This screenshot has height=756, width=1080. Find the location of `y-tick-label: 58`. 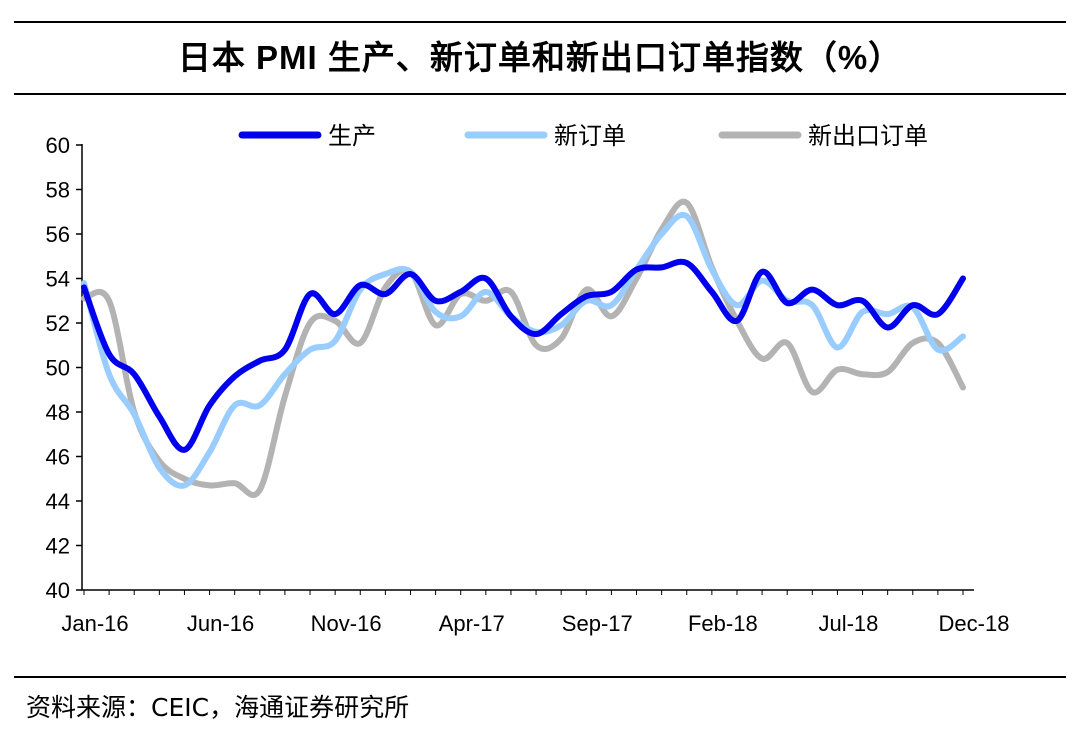

y-tick-label: 58 is located at coordinates (58, 190).